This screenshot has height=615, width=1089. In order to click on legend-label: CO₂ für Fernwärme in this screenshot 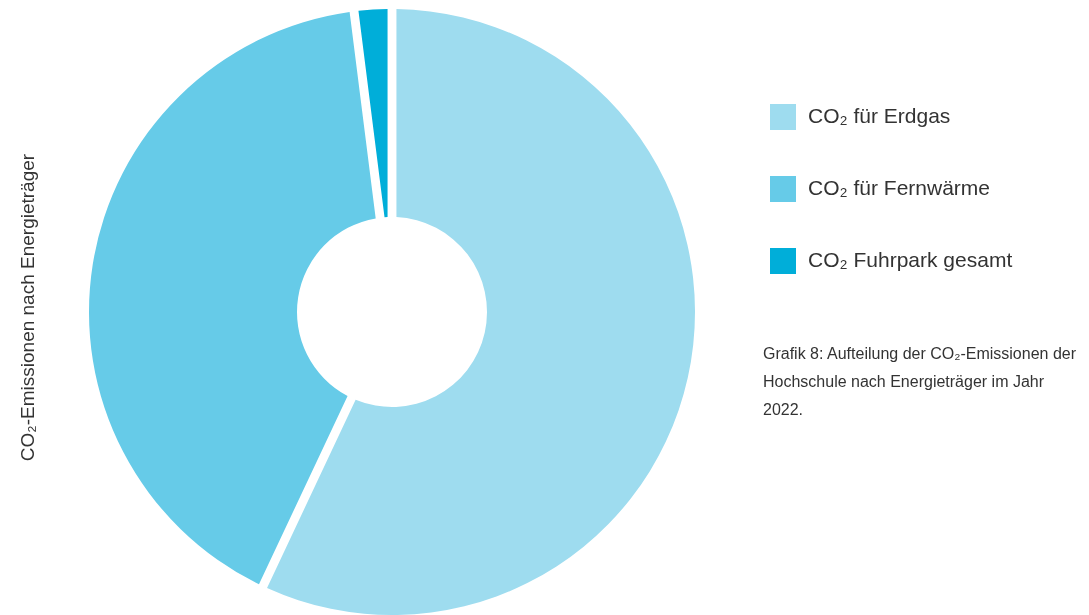, I will do `click(899, 187)`.